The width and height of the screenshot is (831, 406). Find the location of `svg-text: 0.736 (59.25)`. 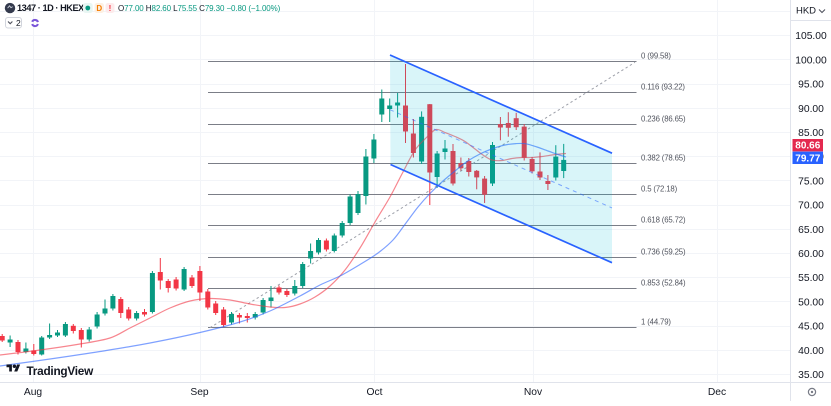

svg-text: 0.736 (59.25) is located at coordinates (663, 252).